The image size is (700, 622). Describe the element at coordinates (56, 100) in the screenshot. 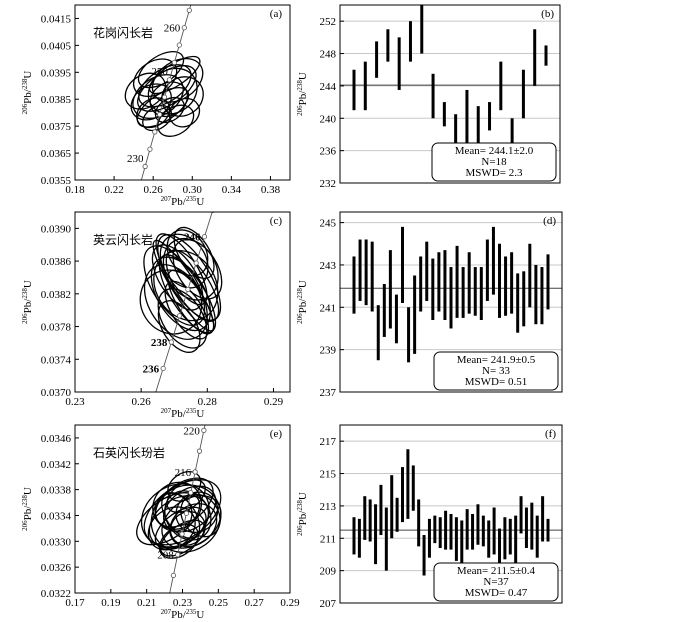

I see `y-tick-label: 0.0385` at that location.